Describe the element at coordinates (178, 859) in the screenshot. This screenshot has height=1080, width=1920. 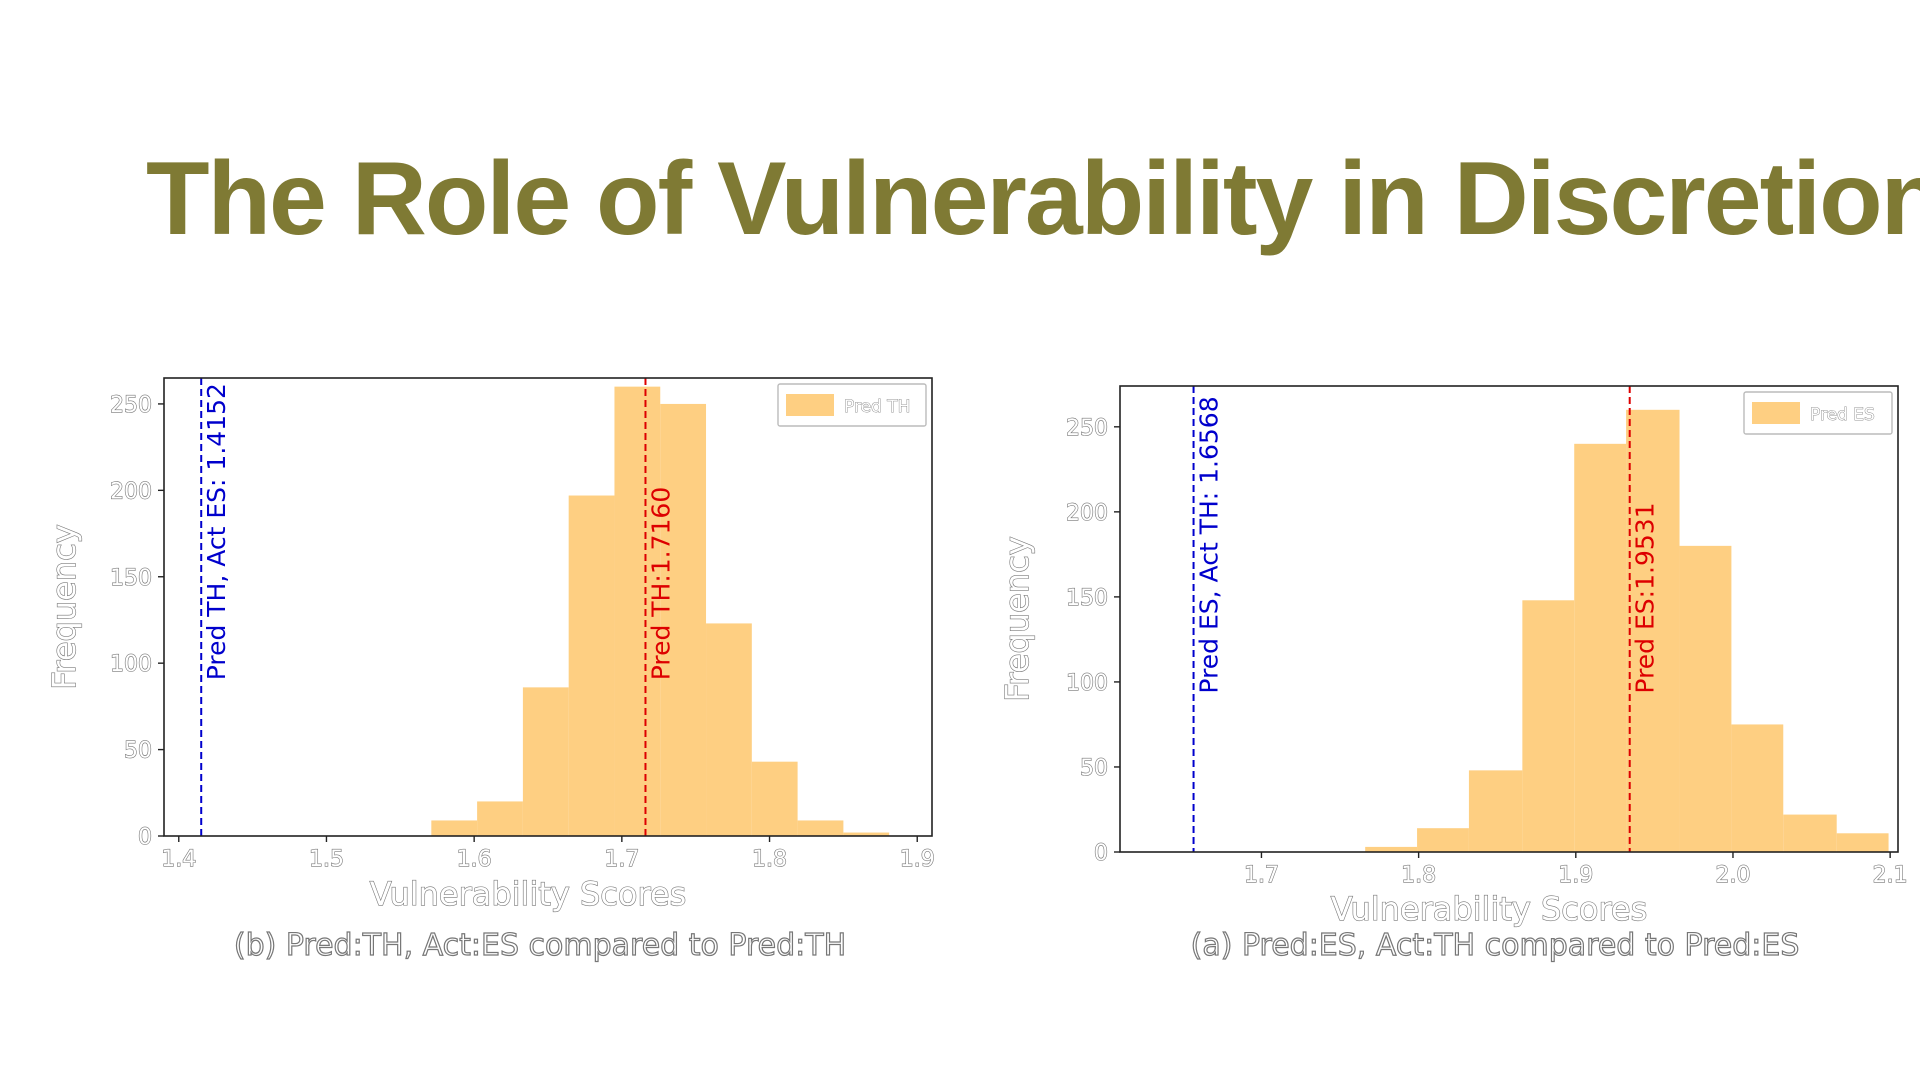
I see `left-xtick-label: 1.4` at that location.